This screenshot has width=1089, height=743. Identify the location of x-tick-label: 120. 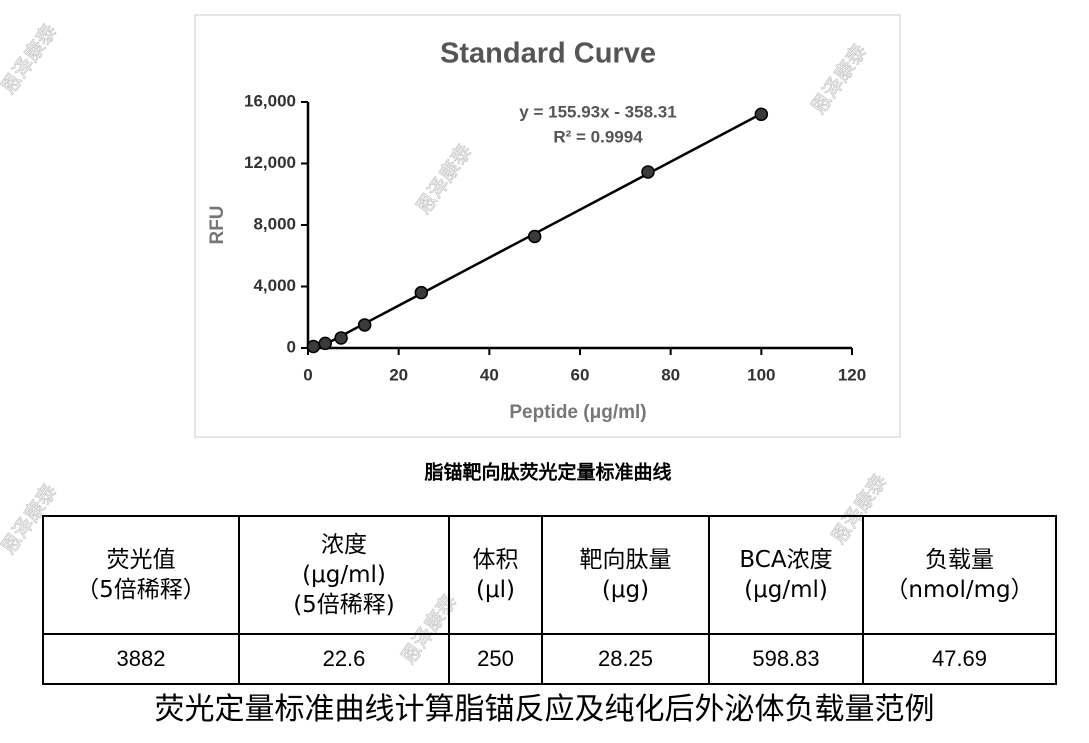
(852, 374).